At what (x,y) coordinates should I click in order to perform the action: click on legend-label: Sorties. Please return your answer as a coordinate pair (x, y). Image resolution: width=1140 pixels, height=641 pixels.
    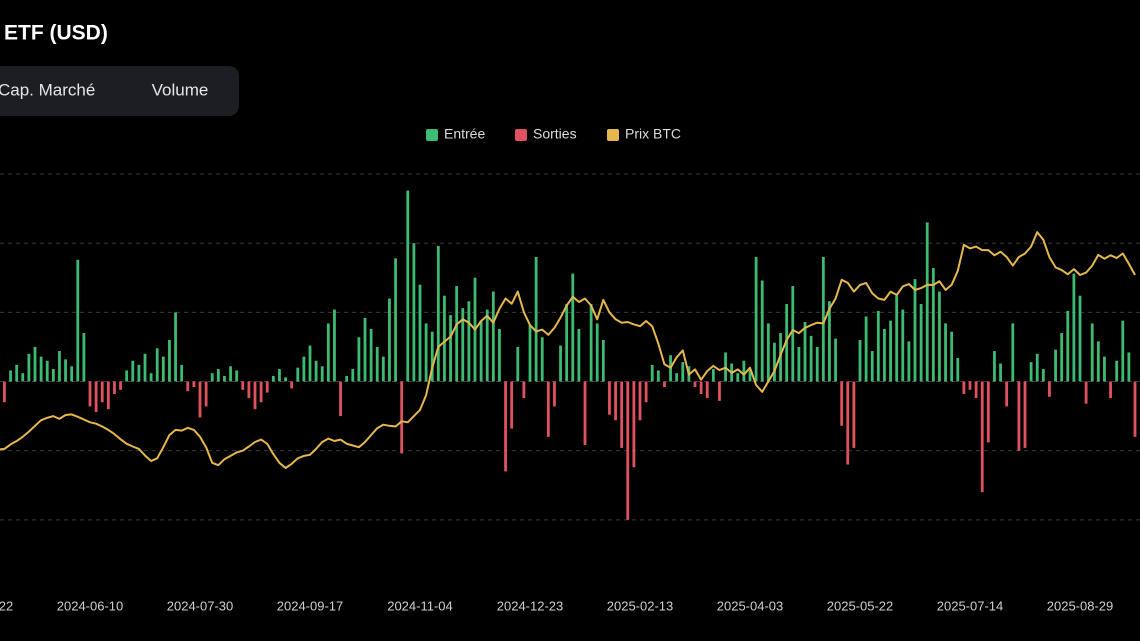
    Looking at the image, I should click on (555, 134).